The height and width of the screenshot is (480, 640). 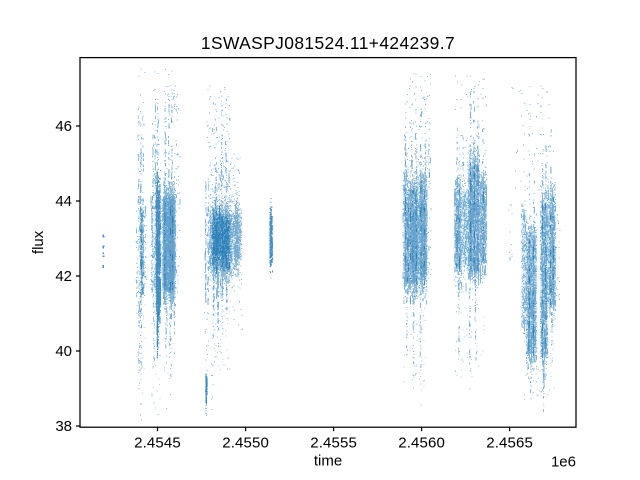 What do you see at coordinates (63, 201) in the screenshot?
I see `svg-text: 44` at bounding box center [63, 201].